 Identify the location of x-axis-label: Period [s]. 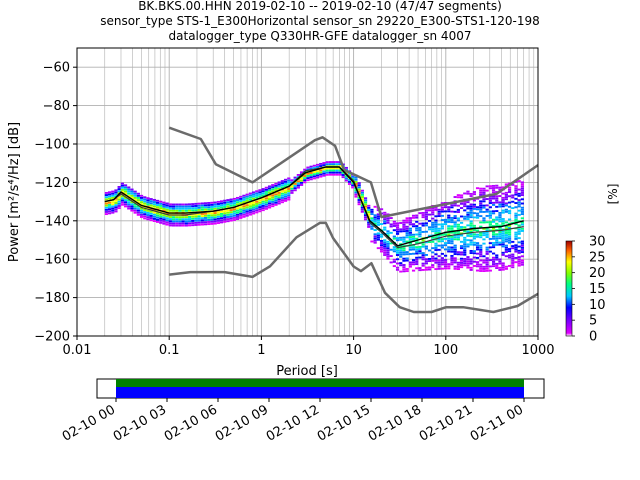
(307, 371).